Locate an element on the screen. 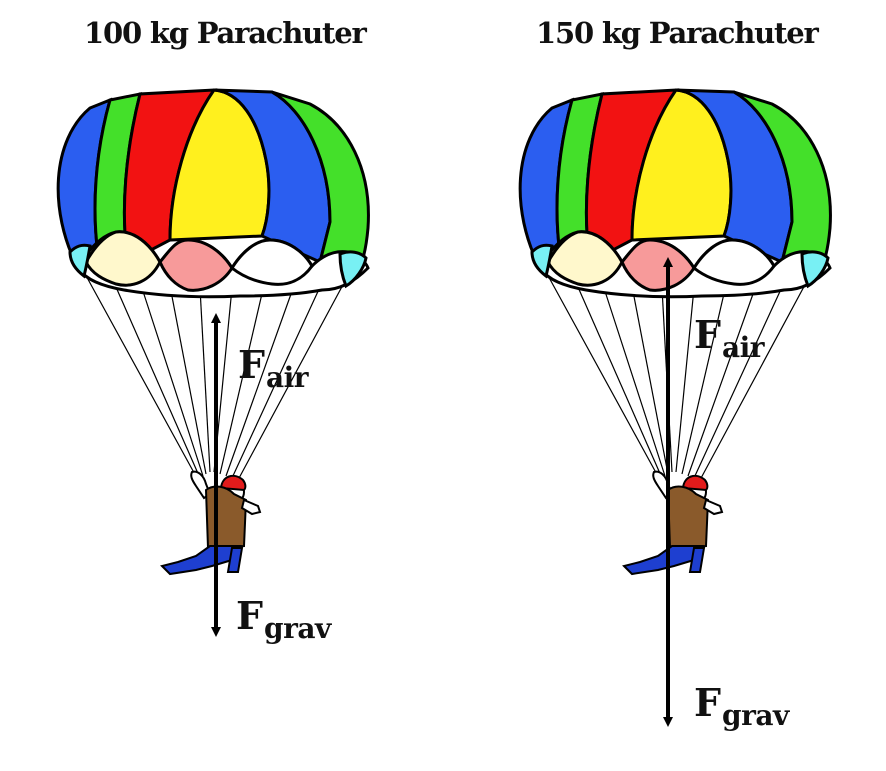  label-f-air-100kg: Fair is located at coordinates (273, 369).